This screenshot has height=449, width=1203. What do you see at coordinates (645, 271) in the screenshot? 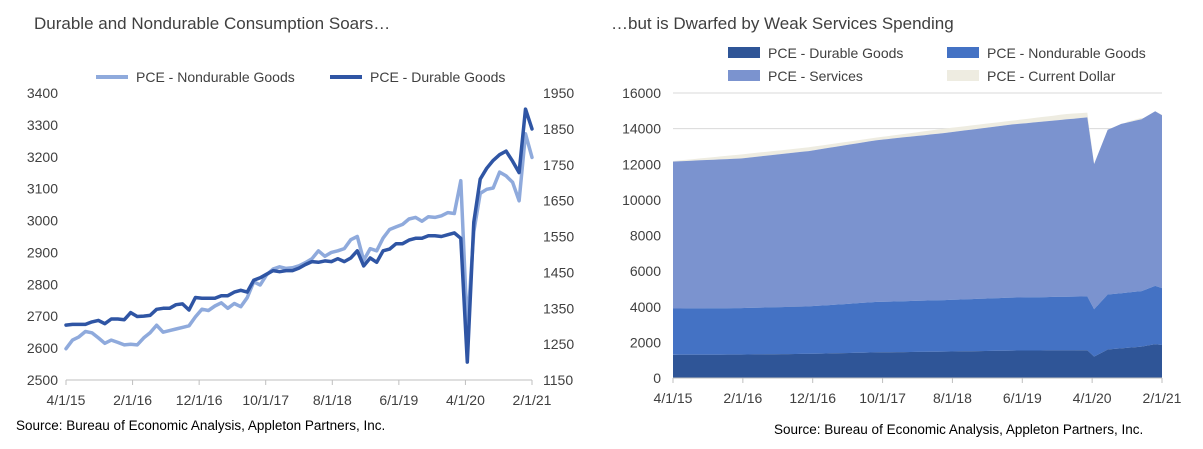
I see `y-tick-label: 6000` at bounding box center [645, 271].